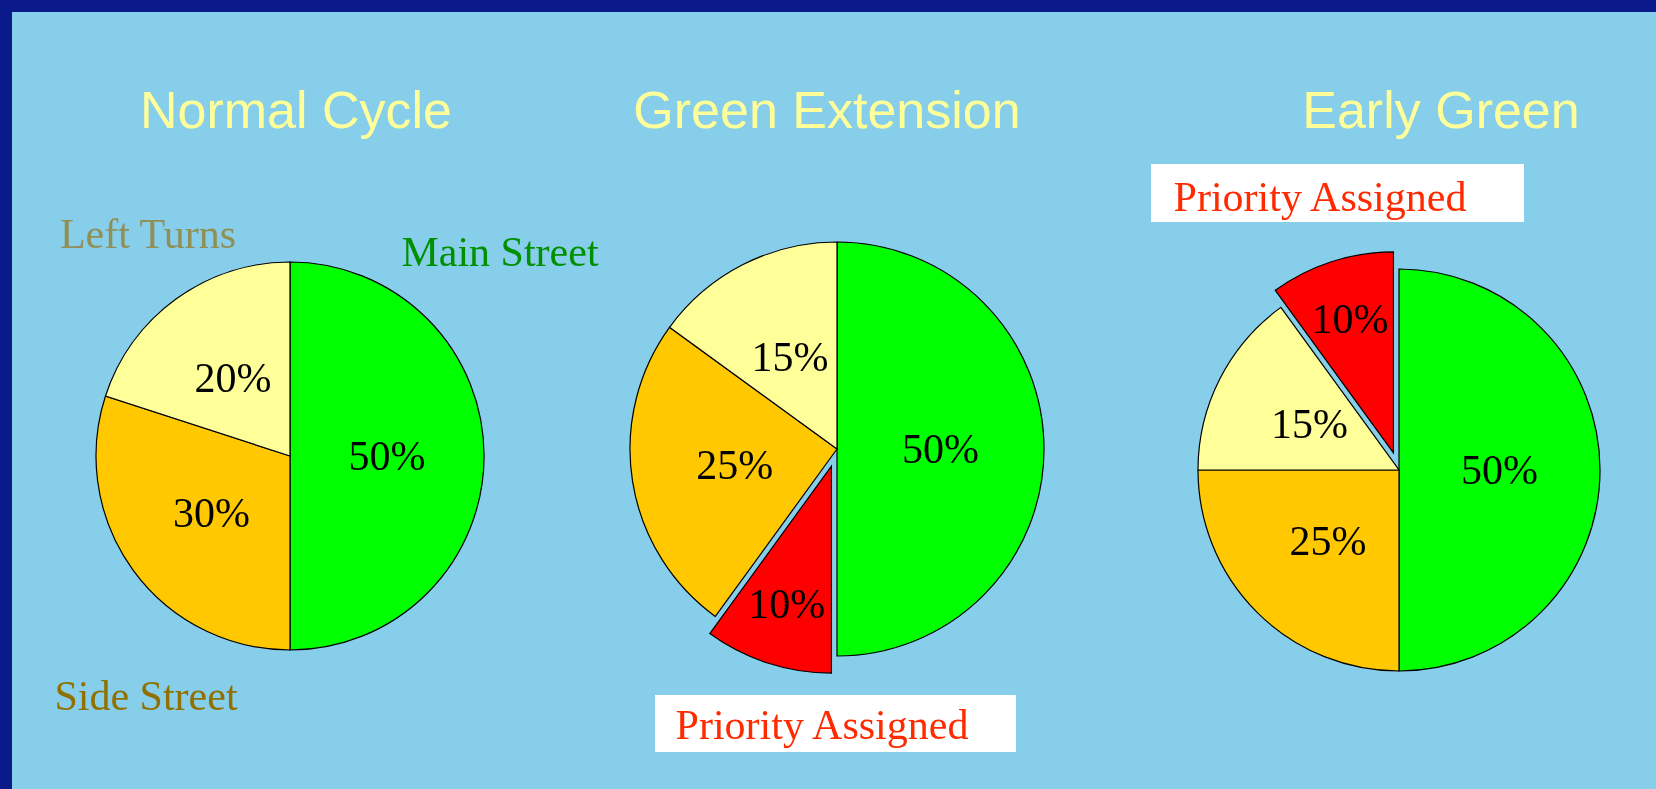  Describe the element at coordinates (212, 513) in the screenshot. I see `data-label: 30%` at that location.